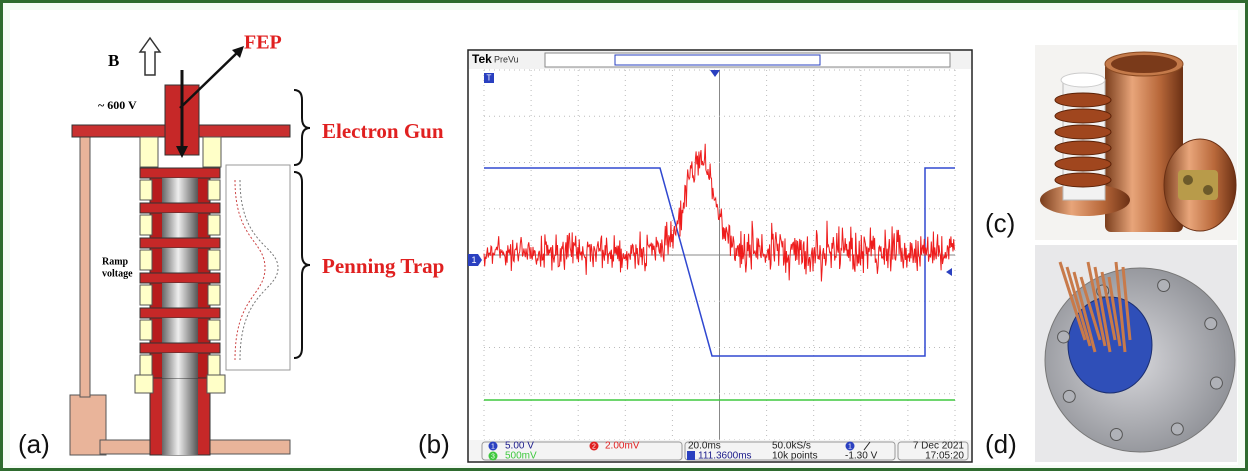 Image resolution: width=1248 pixels, height=476 pixels. I want to click on panel-label: (c), so click(1000, 223).